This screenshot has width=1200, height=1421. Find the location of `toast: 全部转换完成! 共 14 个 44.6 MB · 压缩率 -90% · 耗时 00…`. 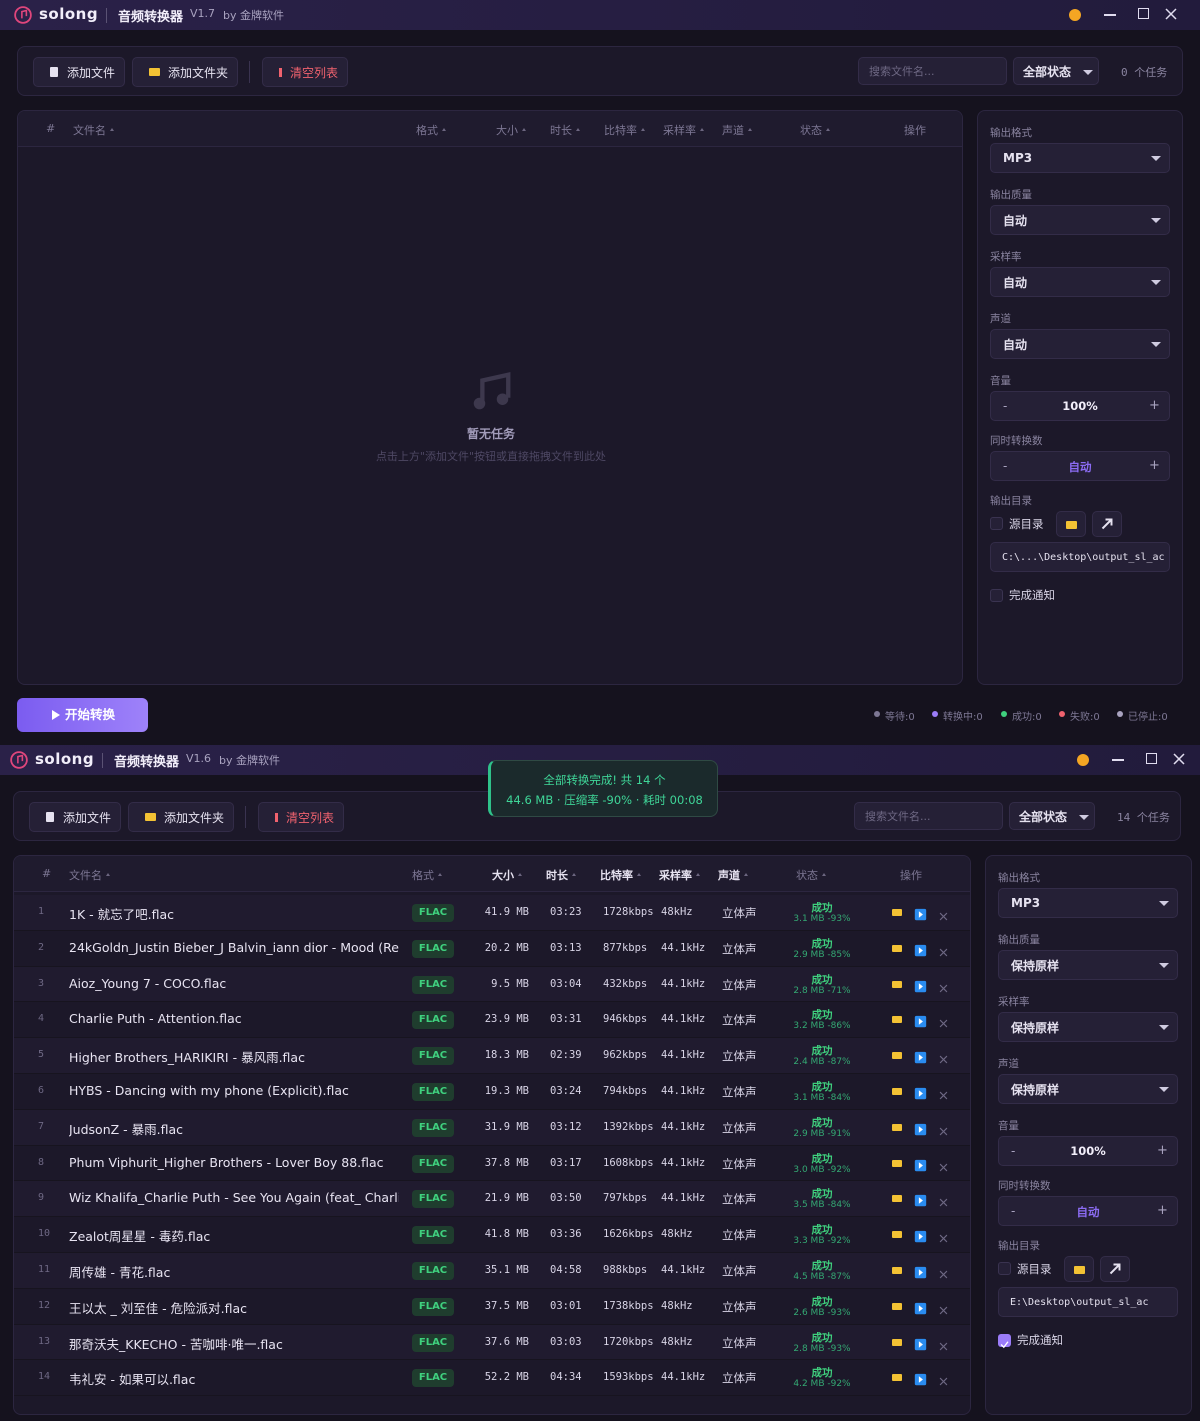

toast: 全部转换完成! 共 14 个 44.6 MB · 压缩率 -90% · 耗时 00… is located at coordinates (603, 788).